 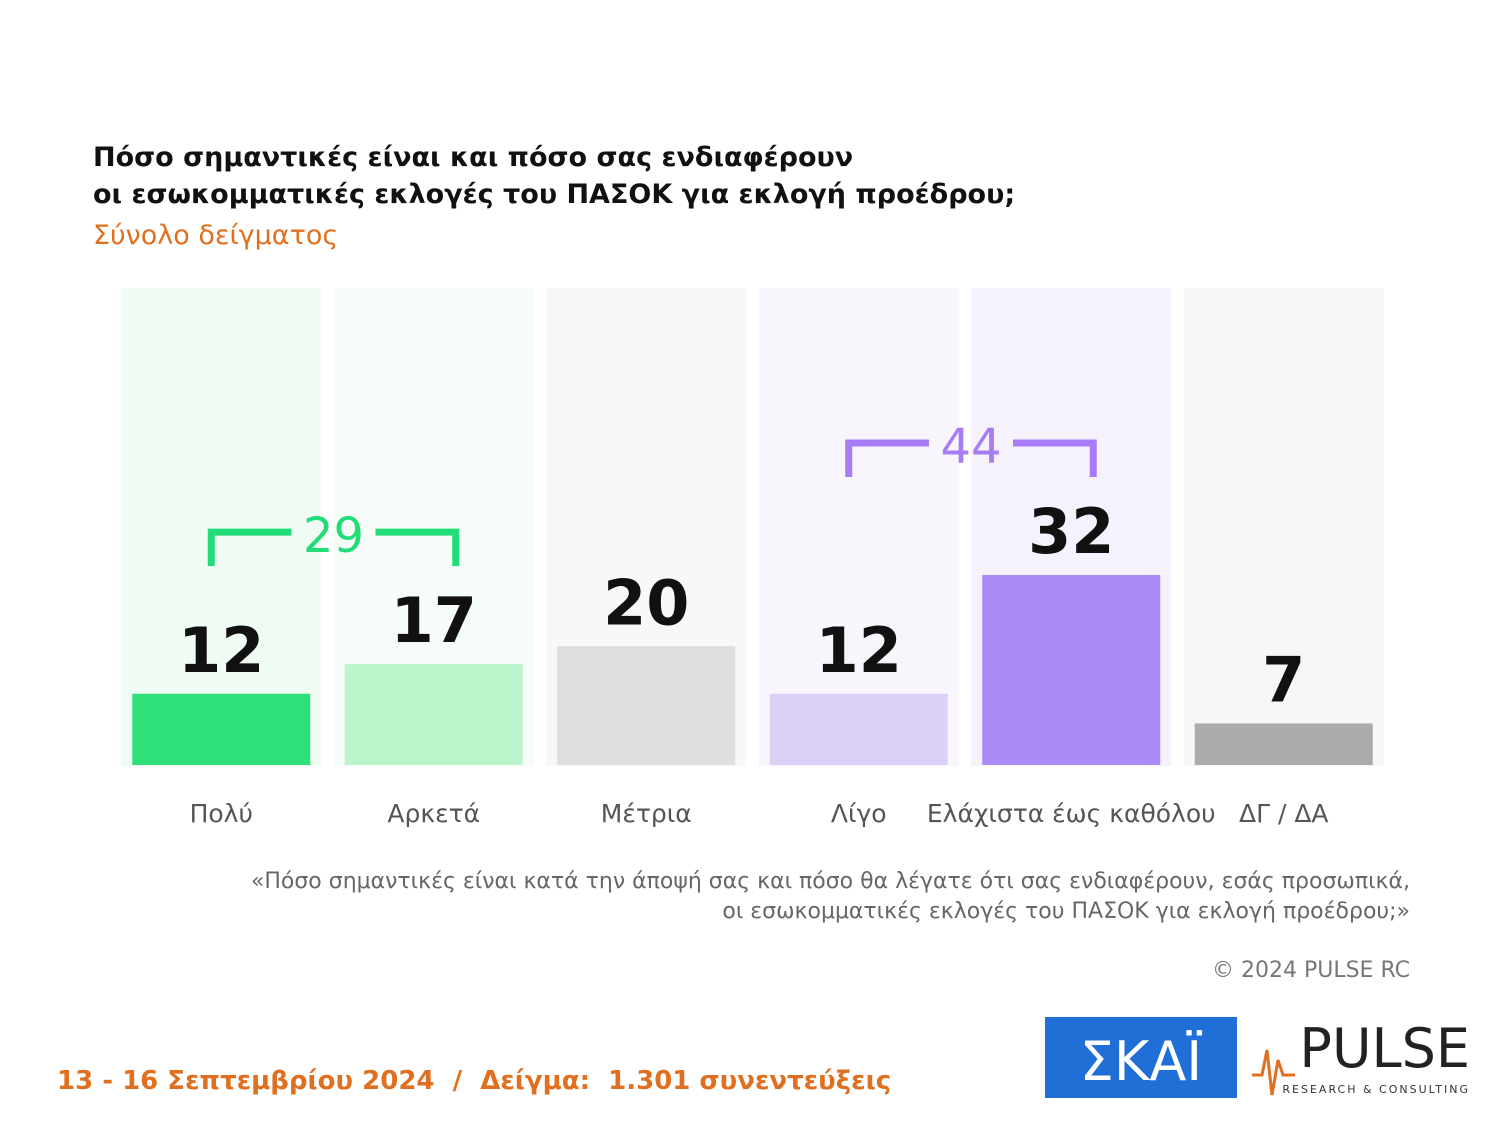 What do you see at coordinates (1283, 679) in the screenshot?
I see `data-label: 7` at bounding box center [1283, 679].